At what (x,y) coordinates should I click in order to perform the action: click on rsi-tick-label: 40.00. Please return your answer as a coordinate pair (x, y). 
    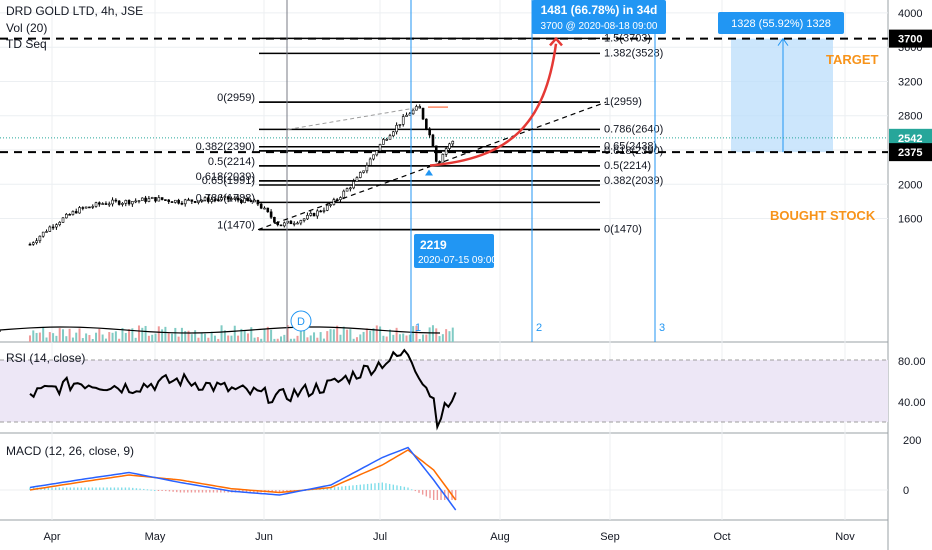
    Looking at the image, I should click on (912, 403).